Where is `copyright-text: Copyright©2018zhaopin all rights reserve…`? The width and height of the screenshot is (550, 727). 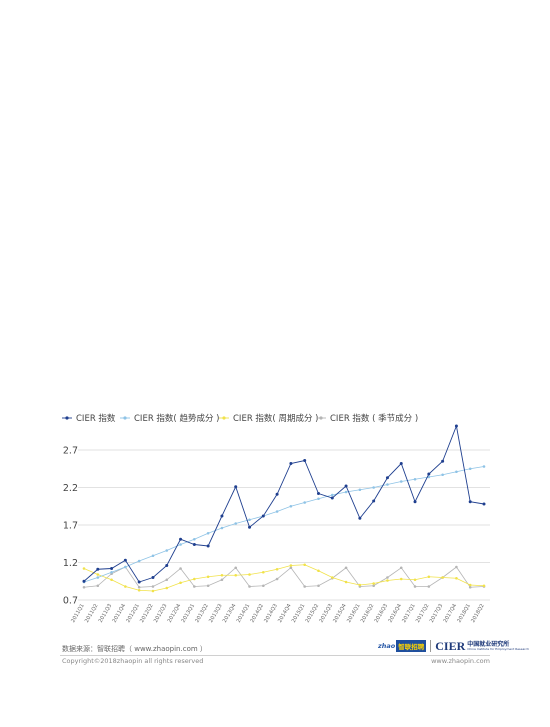
copyright-text: Copyright©2018zhaopin all rights reserve… is located at coordinates (133, 661).